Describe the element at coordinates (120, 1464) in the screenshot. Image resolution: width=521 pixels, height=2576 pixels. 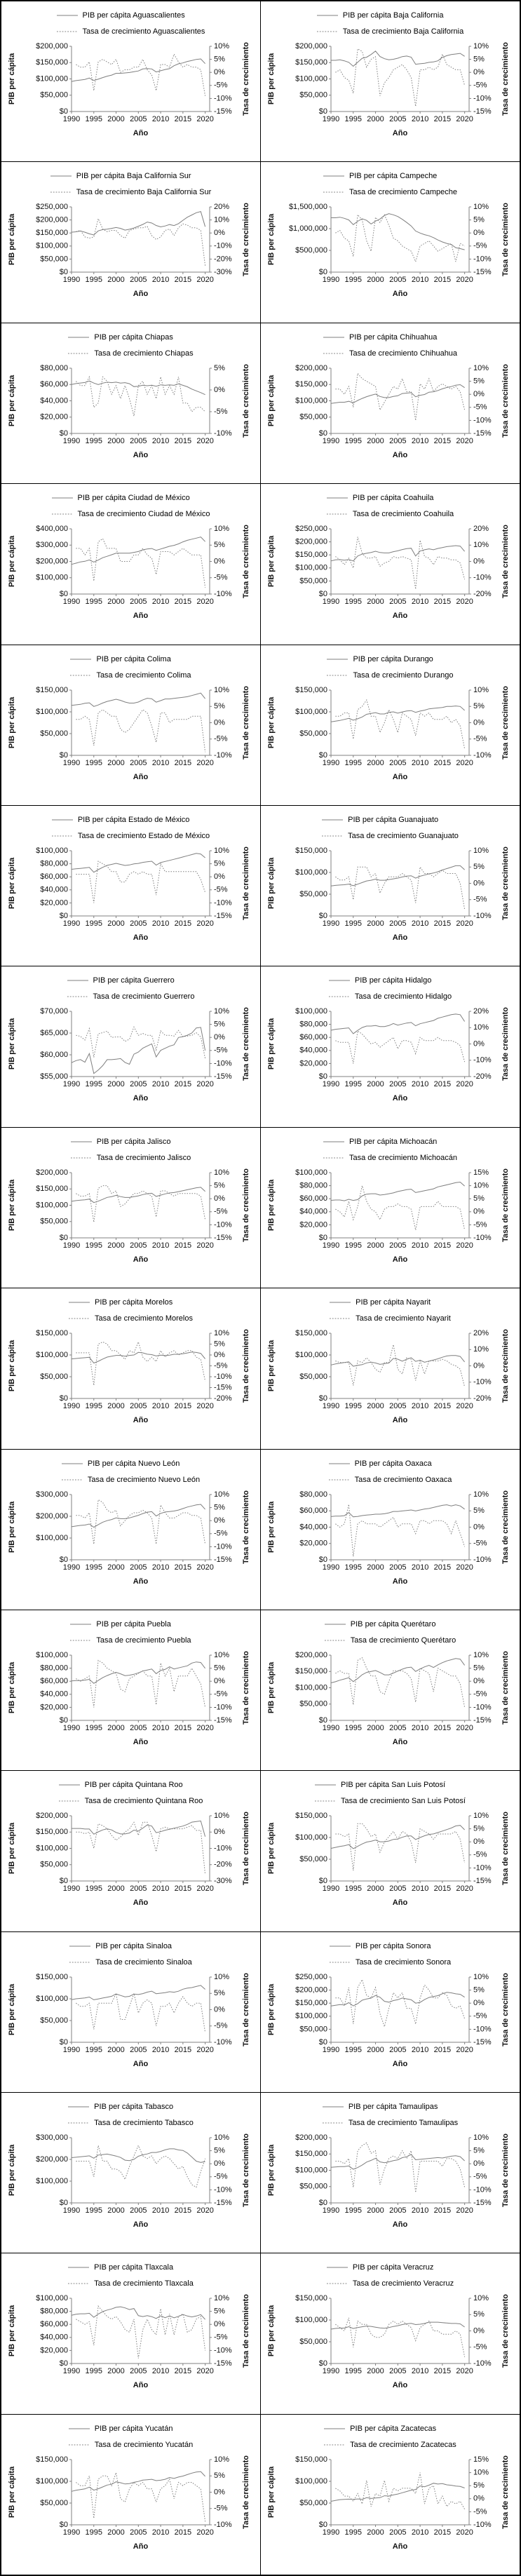
I see `legend-item-pib: PIB per cápita Nuevo León` at that location.